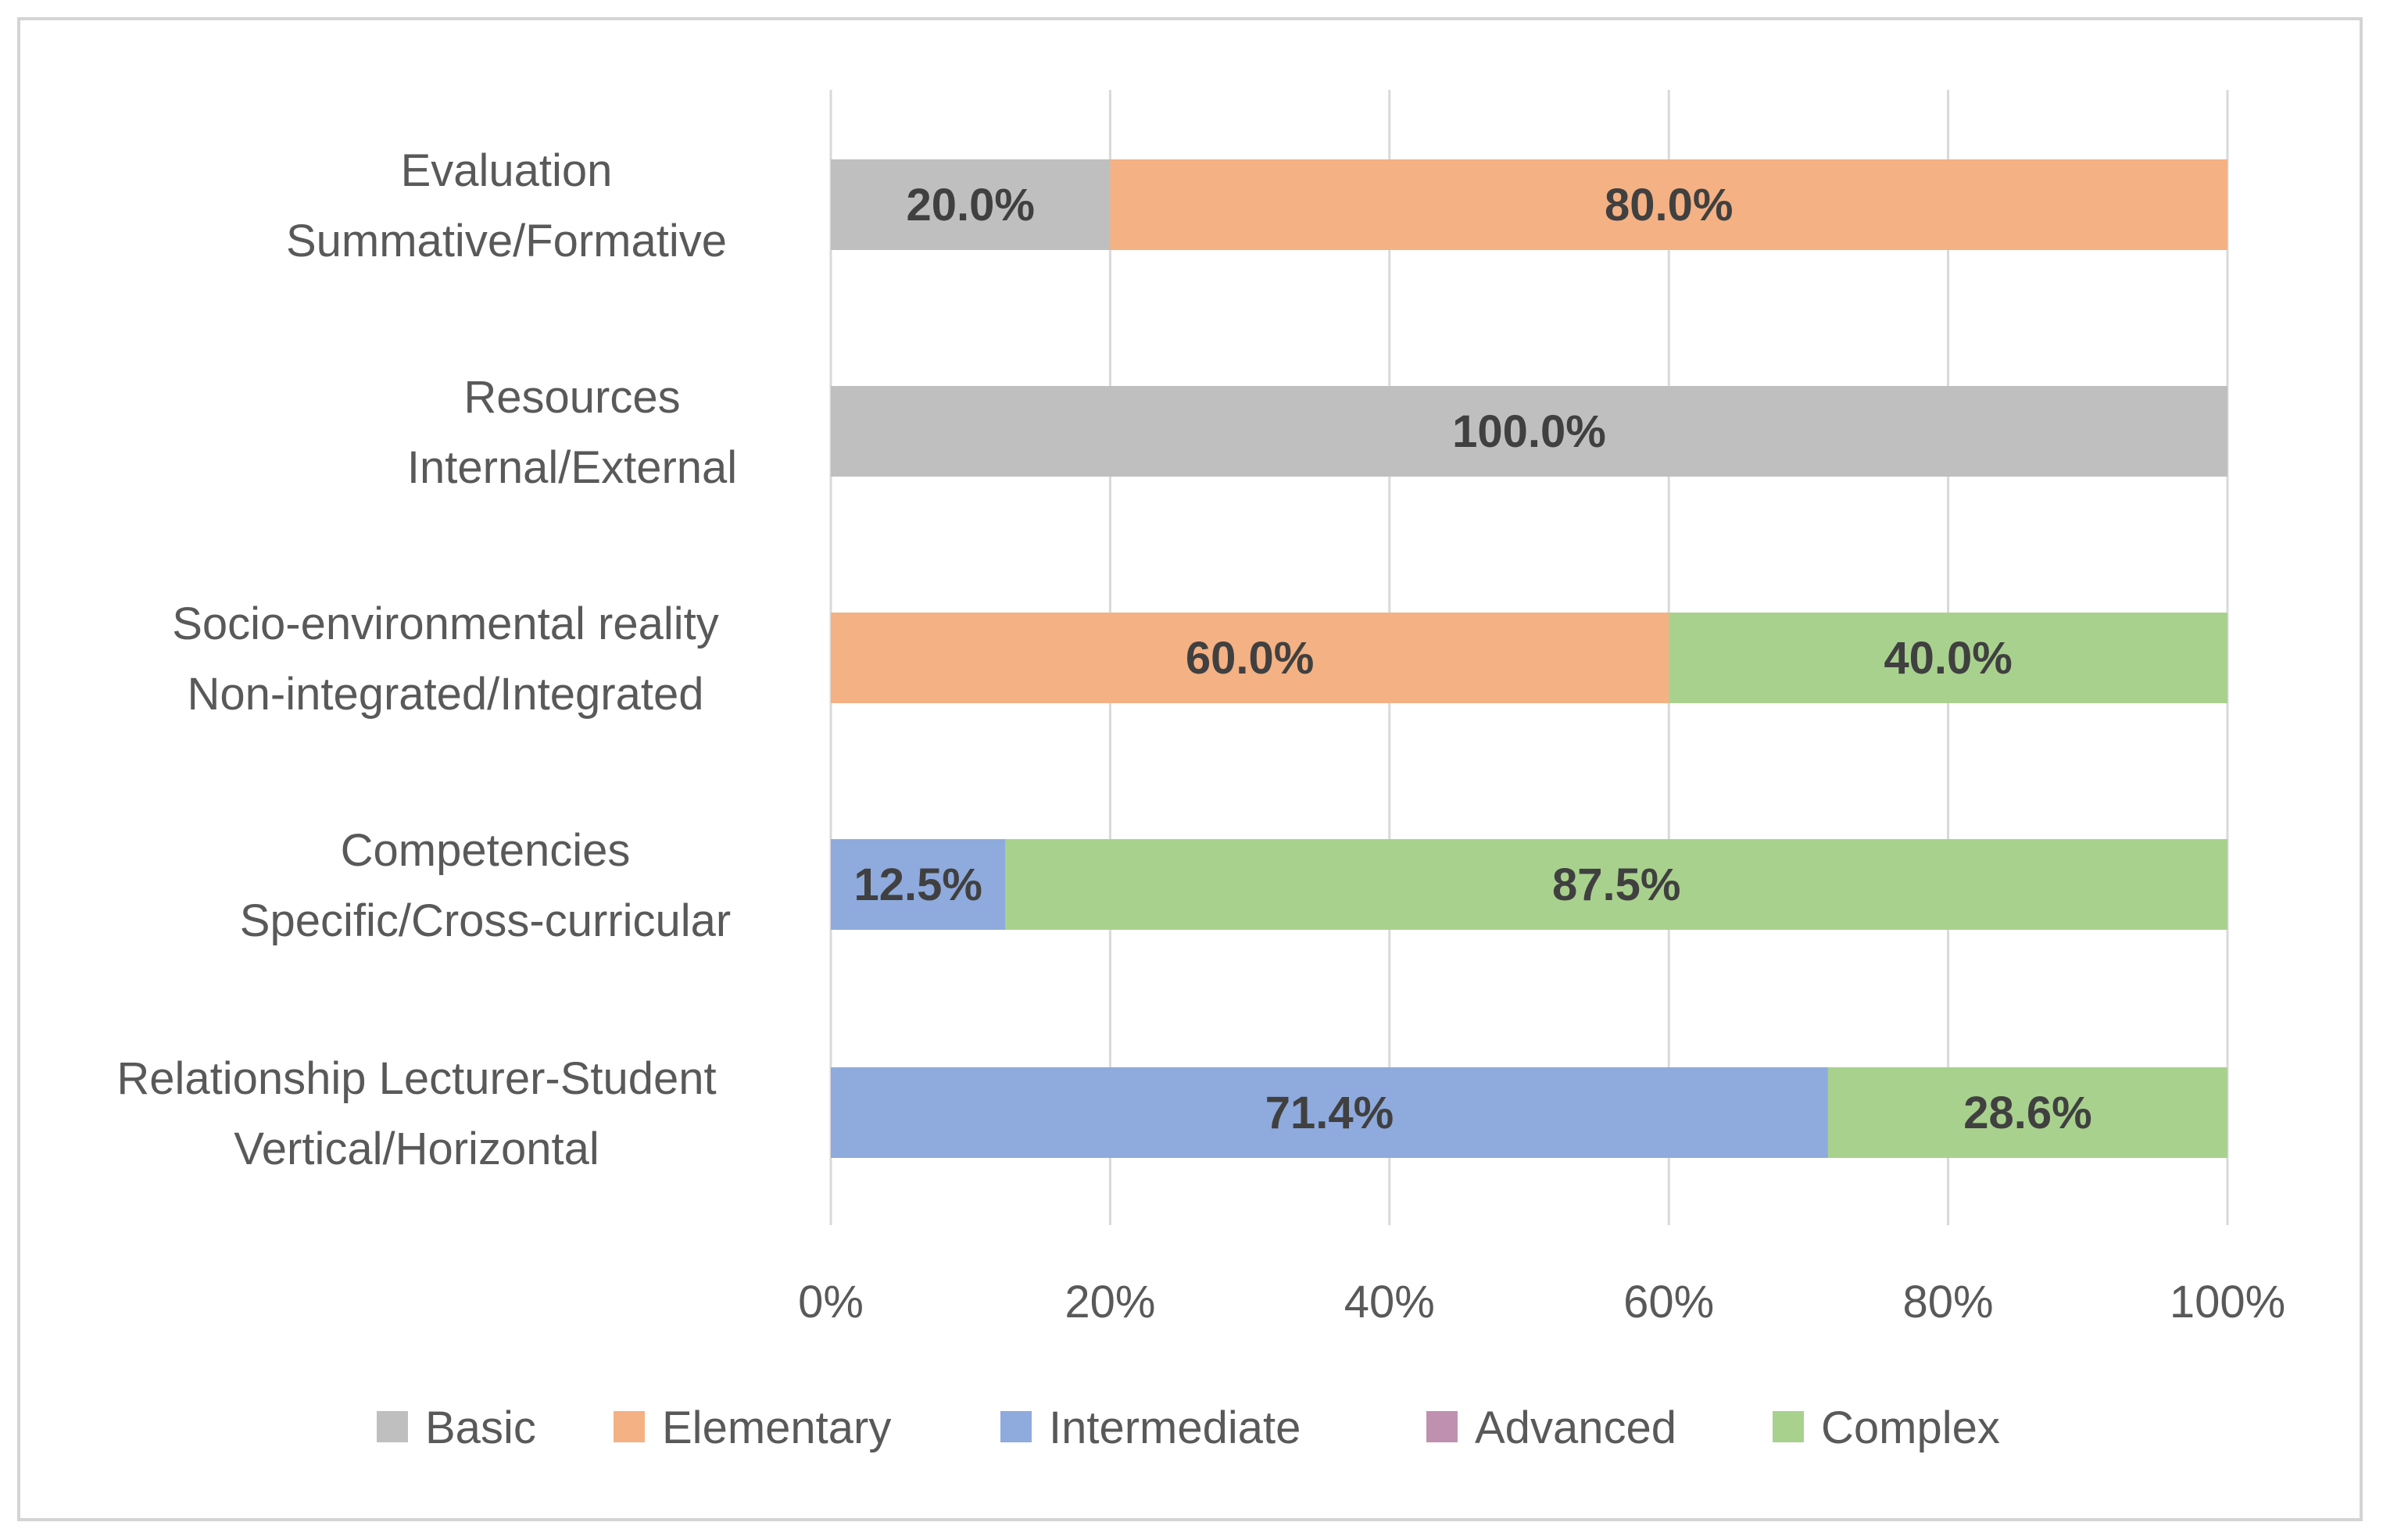  I want to click on data-label: 20.0%, so click(970, 205).